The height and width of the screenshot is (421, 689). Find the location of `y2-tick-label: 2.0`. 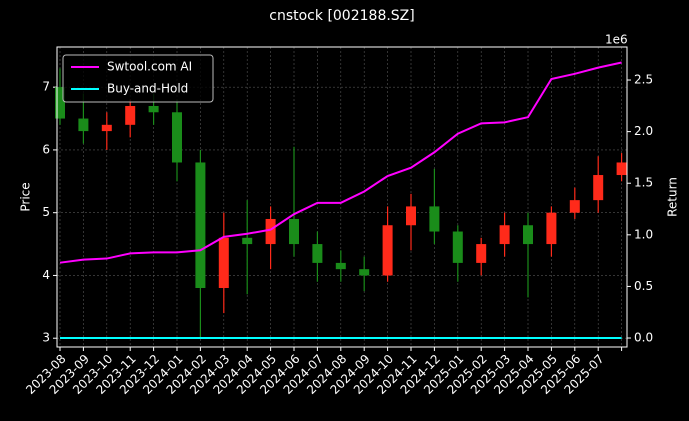

y2-tick-label: 2.0 is located at coordinates (643, 131).